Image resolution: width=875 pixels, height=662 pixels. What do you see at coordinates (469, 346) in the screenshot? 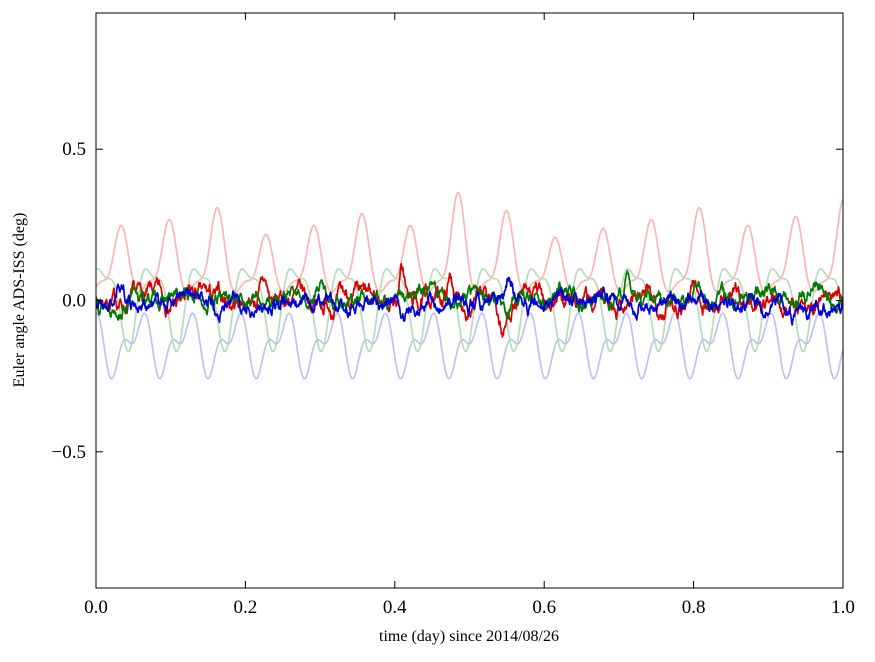
I see `series-line-euler-angle-z-raw` at bounding box center [469, 346].